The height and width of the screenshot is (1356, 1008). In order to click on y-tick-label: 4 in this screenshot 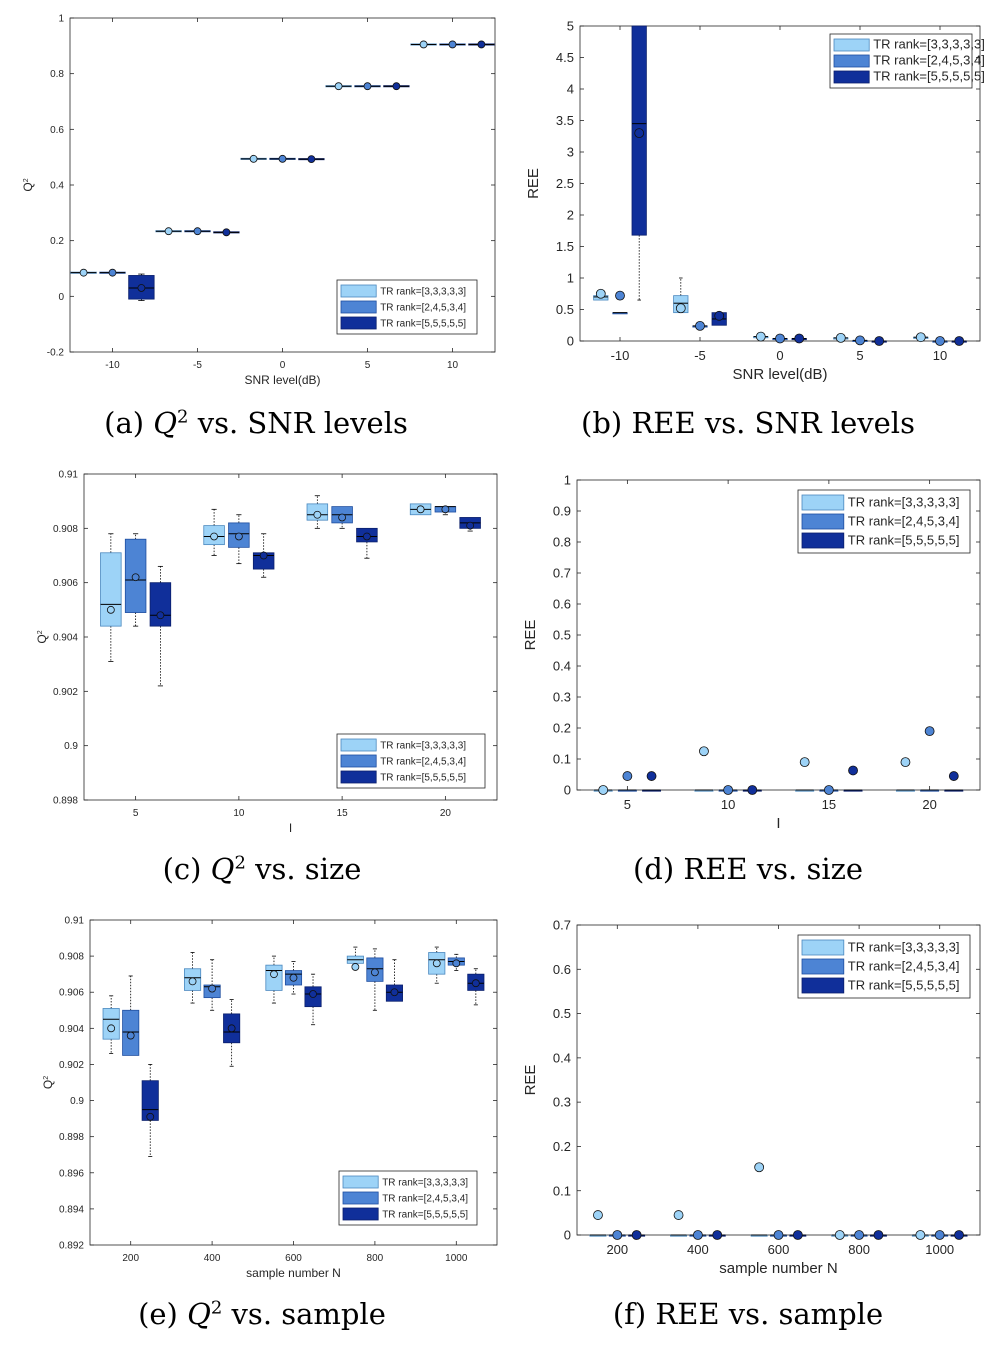, I will do `click(570, 89)`.